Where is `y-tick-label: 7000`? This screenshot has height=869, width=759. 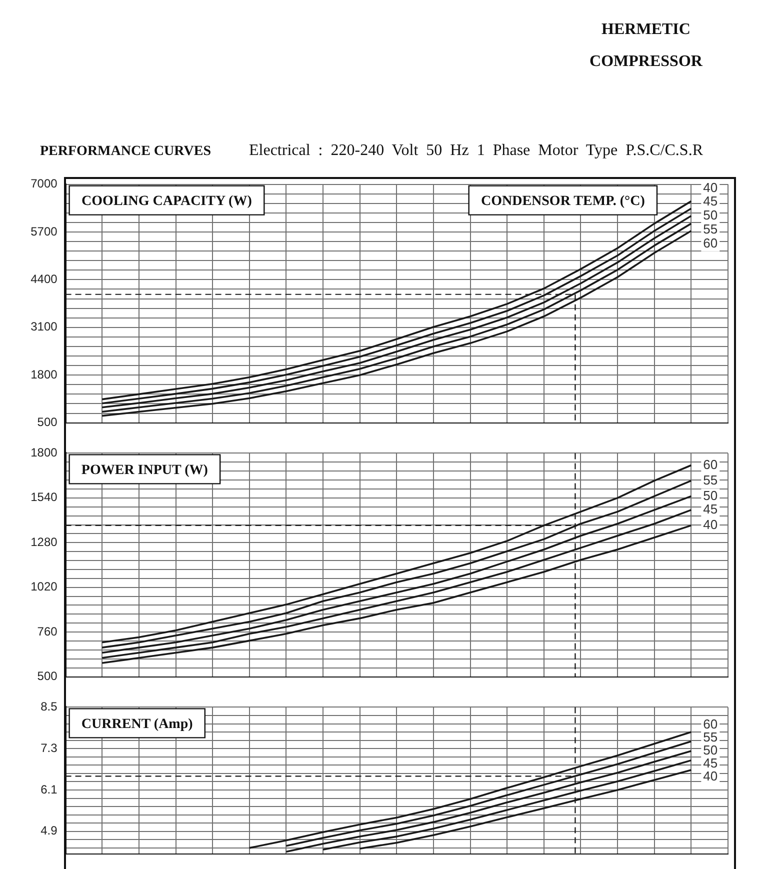 y-tick-label: 7000 is located at coordinates (44, 183).